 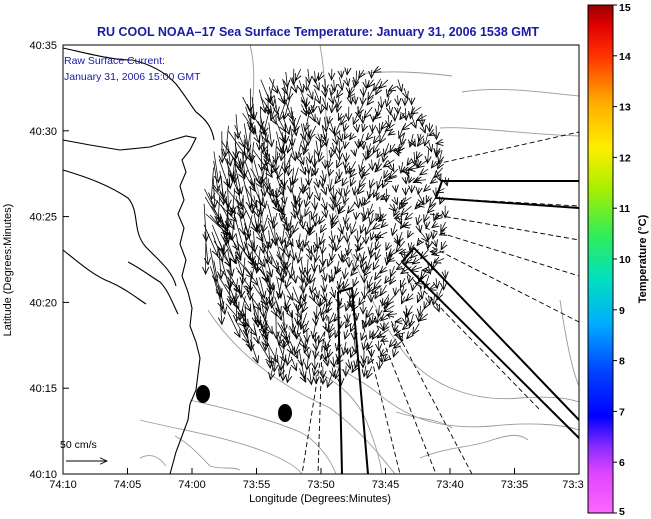 What do you see at coordinates (386, 485) in the screenshot?
I see `x-tick-label: 73:45` at bounding box center [386, 485].